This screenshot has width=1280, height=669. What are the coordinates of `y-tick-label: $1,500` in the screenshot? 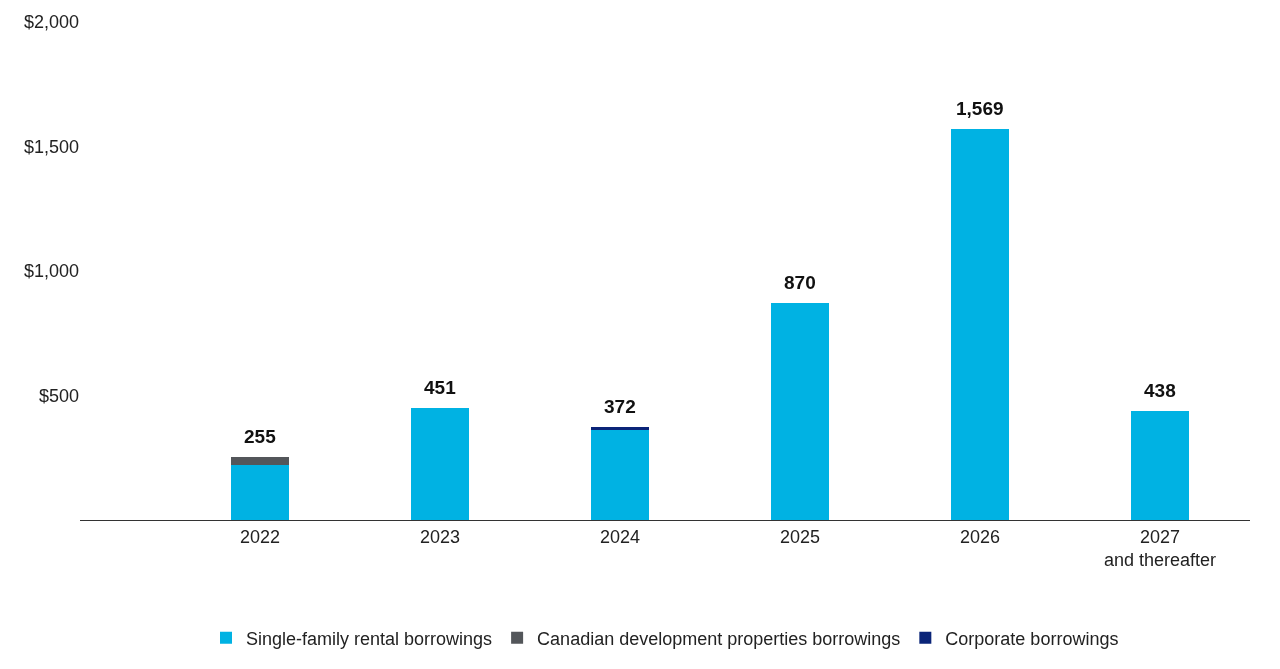 It's located at (51, 146).